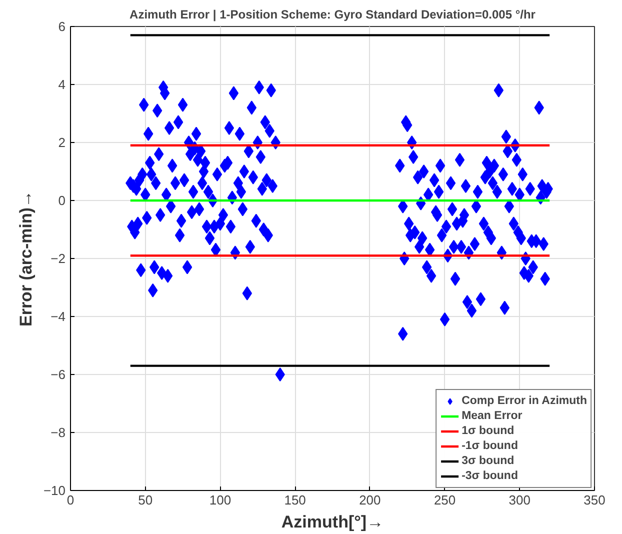 The image size is (622, 534). What do you see at coordinates (519, 500) in the screenshot?
I see `x-tick-label: 300` at bounding box center [519, 500].